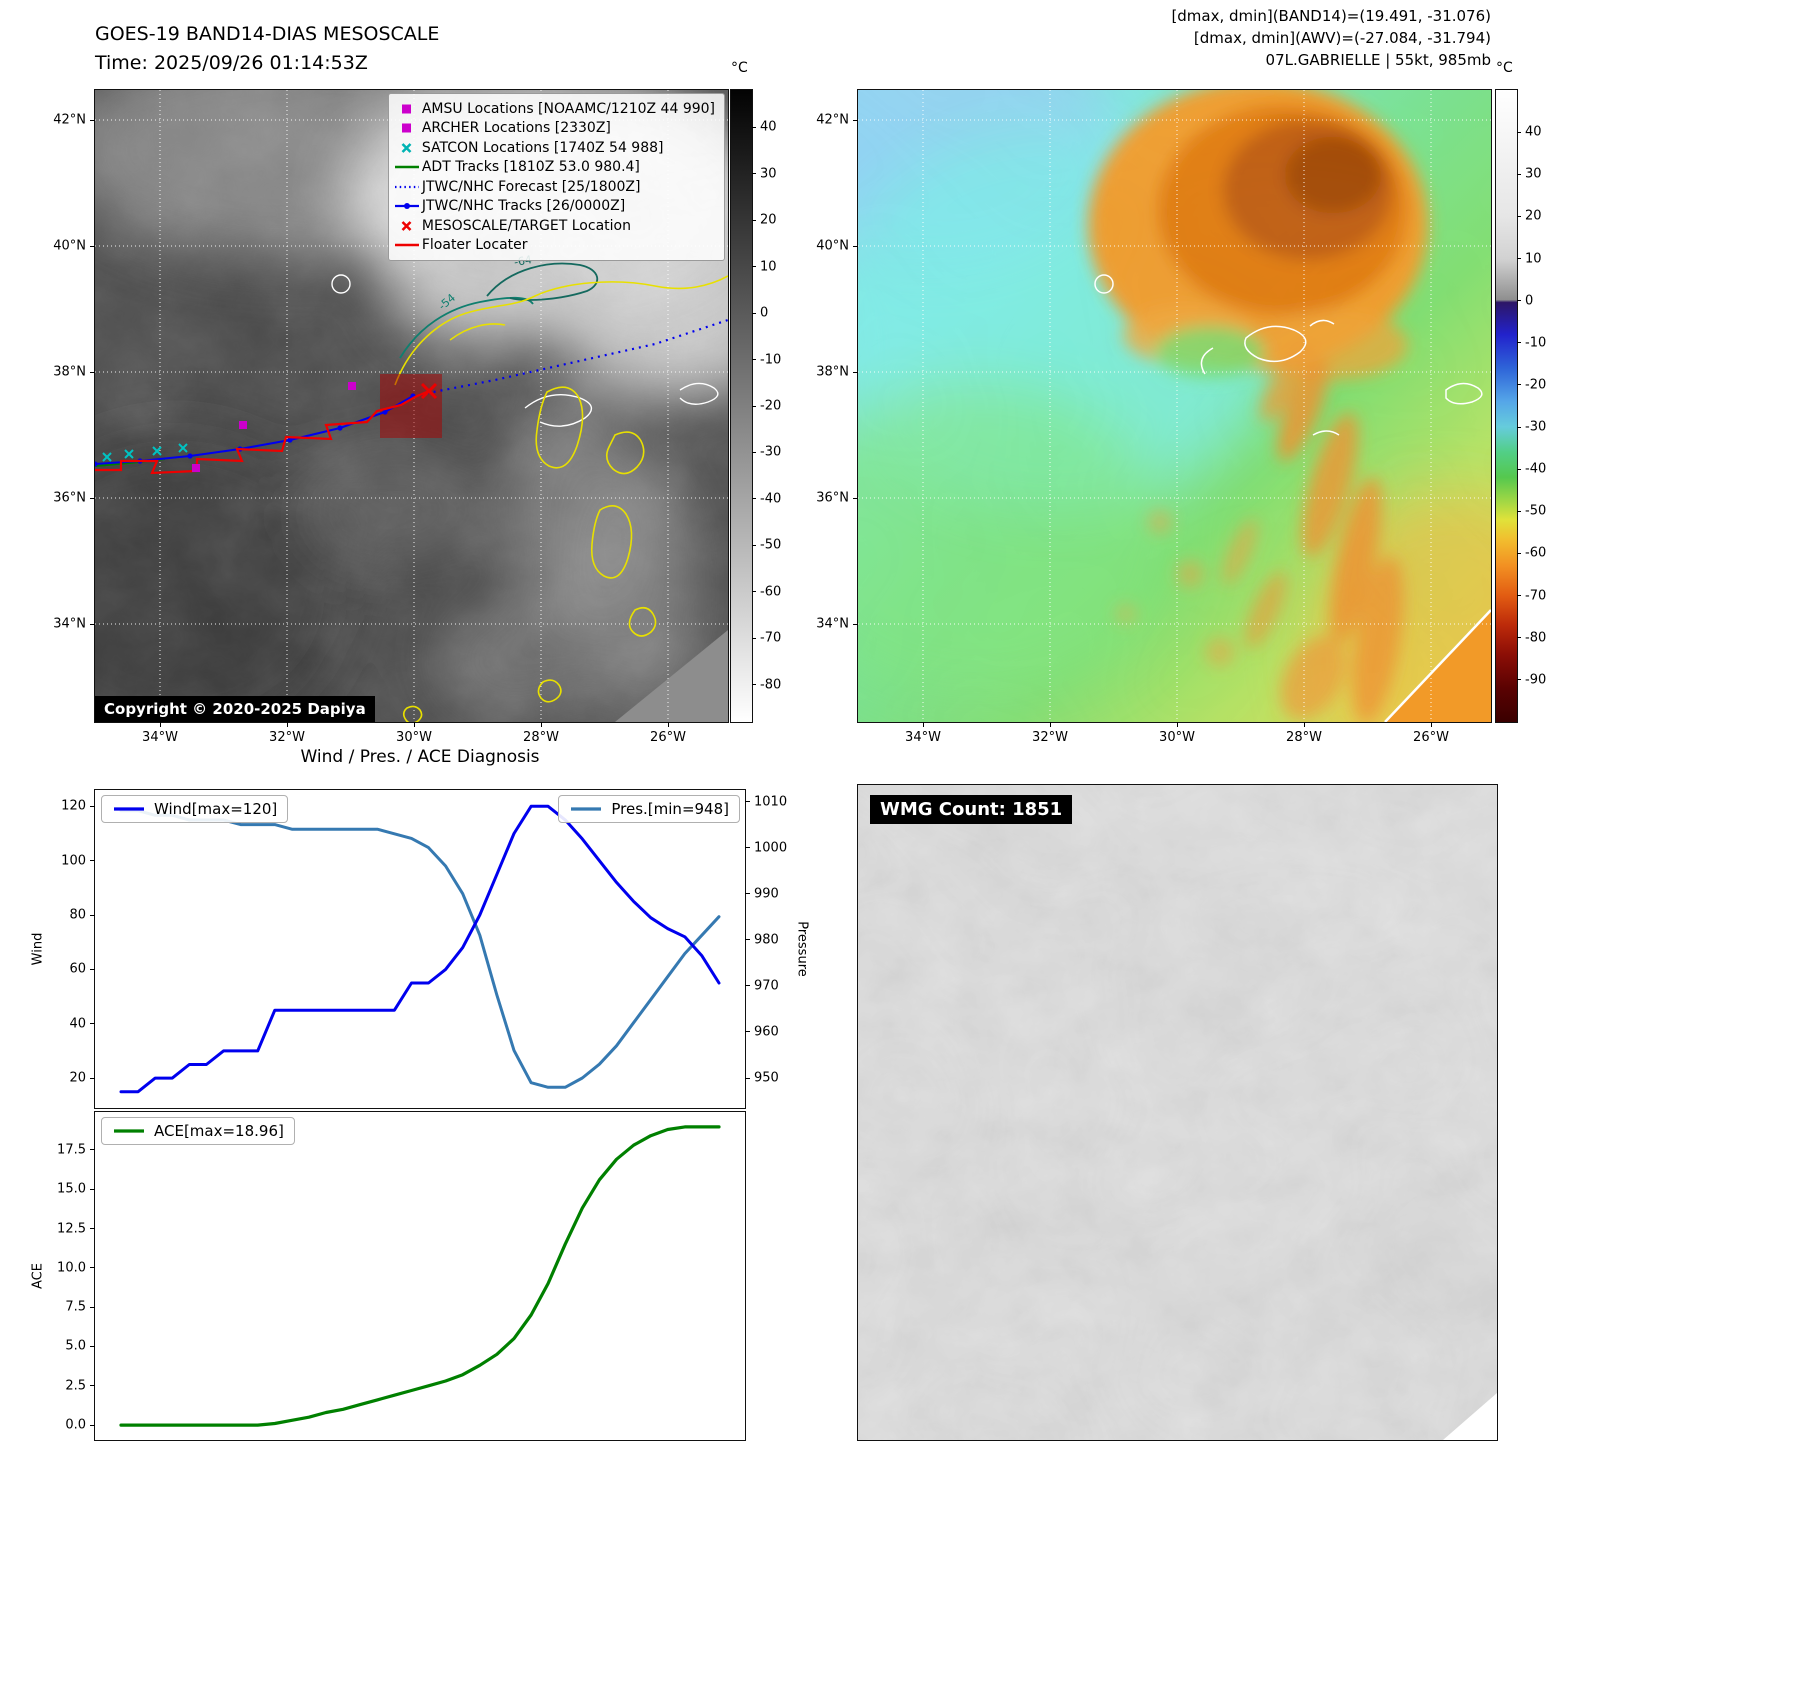  What do you see at coordinates (429, 391) in the screenshot?
I see `target-x-icon` at bounding box center [429, 391].